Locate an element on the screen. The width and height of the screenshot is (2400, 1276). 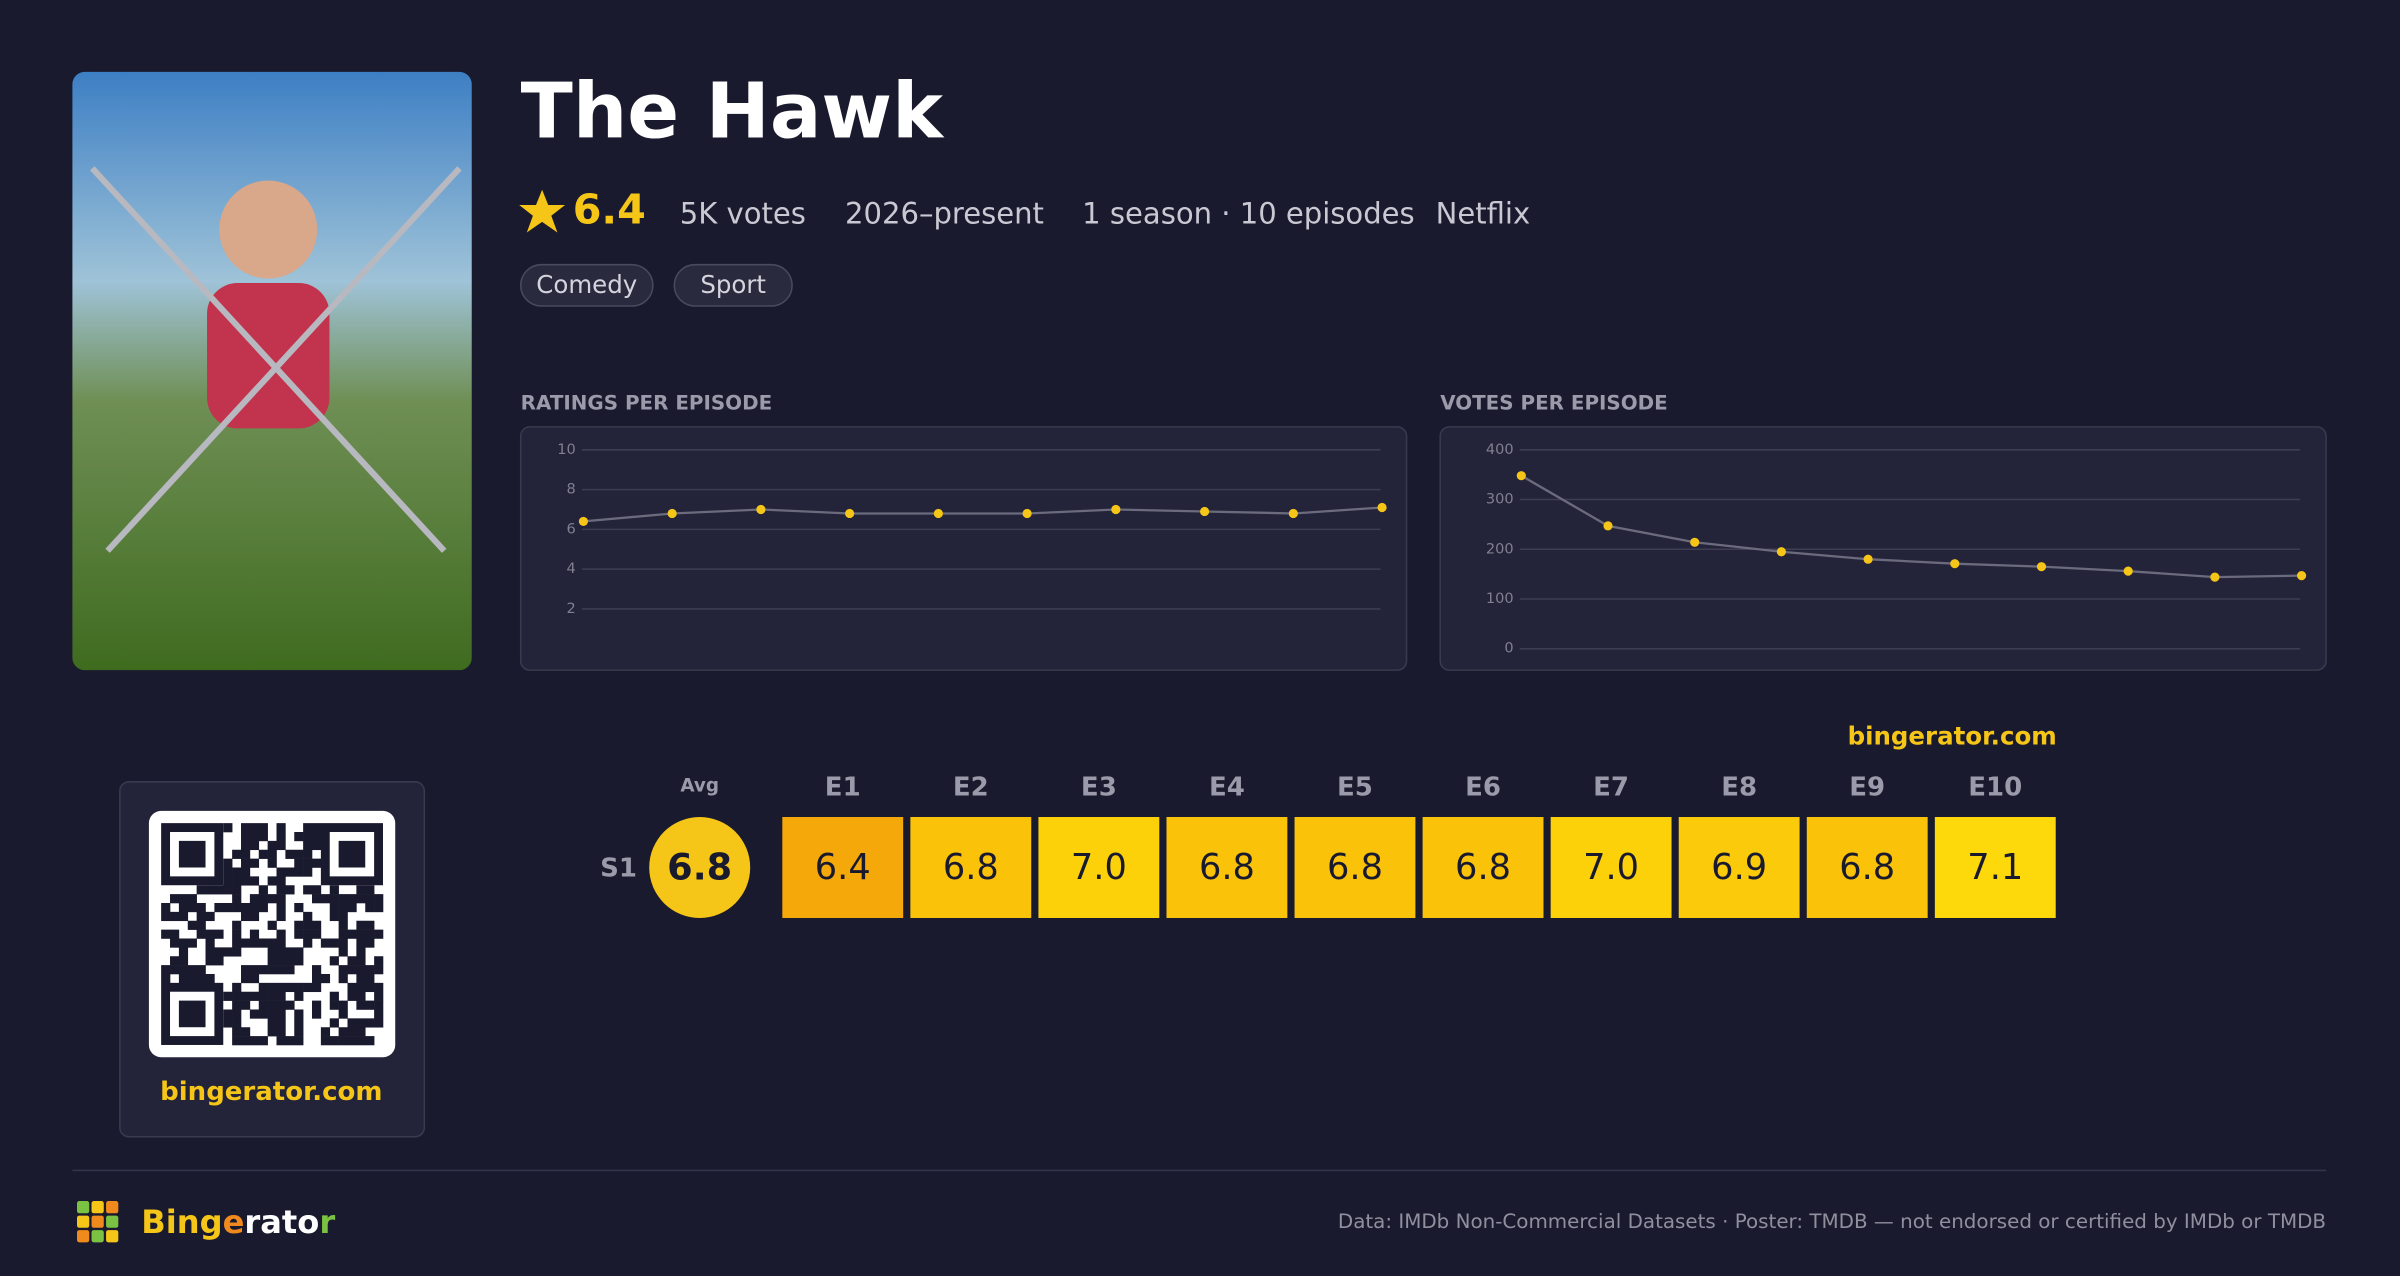
episode-header: E6 is located at coordinates (1483, 787).